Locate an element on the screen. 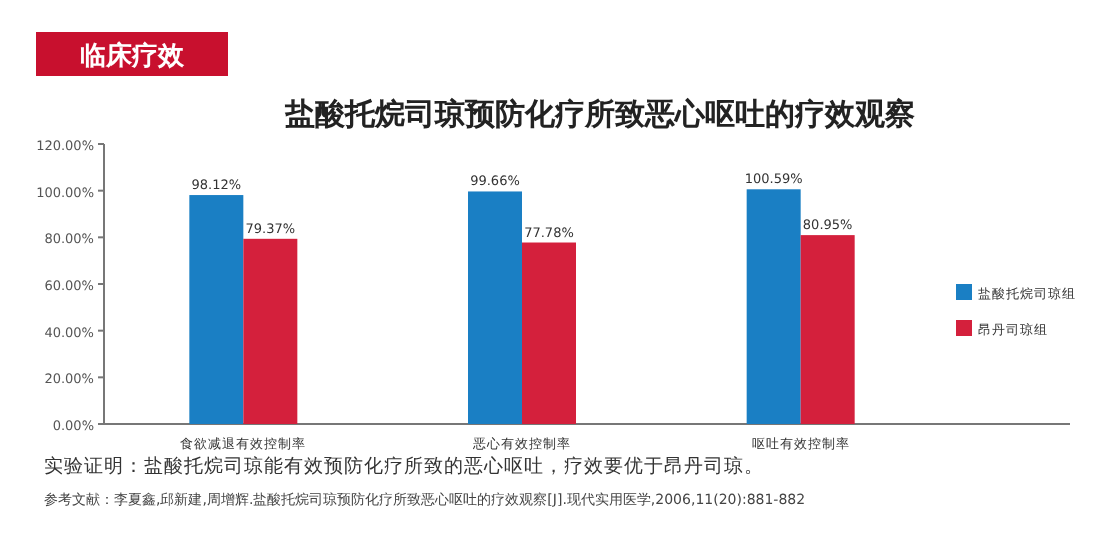  chart-title: 盐酸托烷司琼预防化疗所致恶心呕吐的疗效观察 is located at coordinates (599, 114).